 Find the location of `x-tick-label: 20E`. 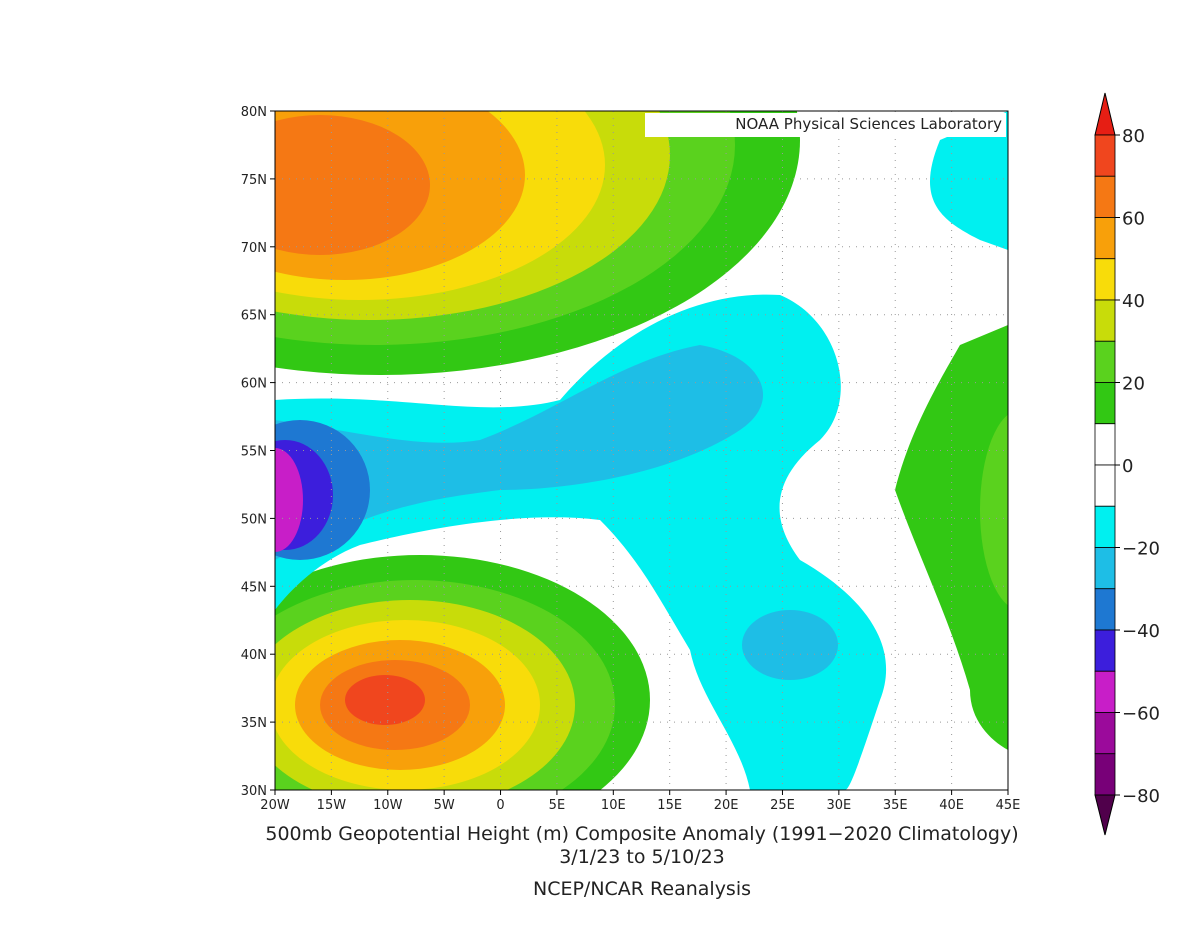

x-tick-label: 20E is located at coordinates (726, 805).